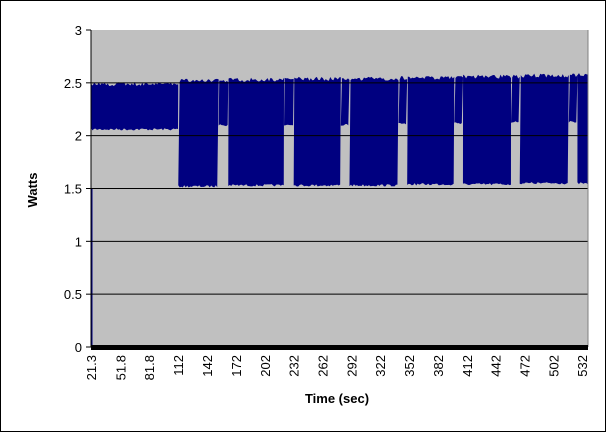 This screenshot has width=606, height=432. What do you see at coordinates (73, 189) in the screenshot?
I see `y-tick-label: 1.5` at bounding box center [73, 189].